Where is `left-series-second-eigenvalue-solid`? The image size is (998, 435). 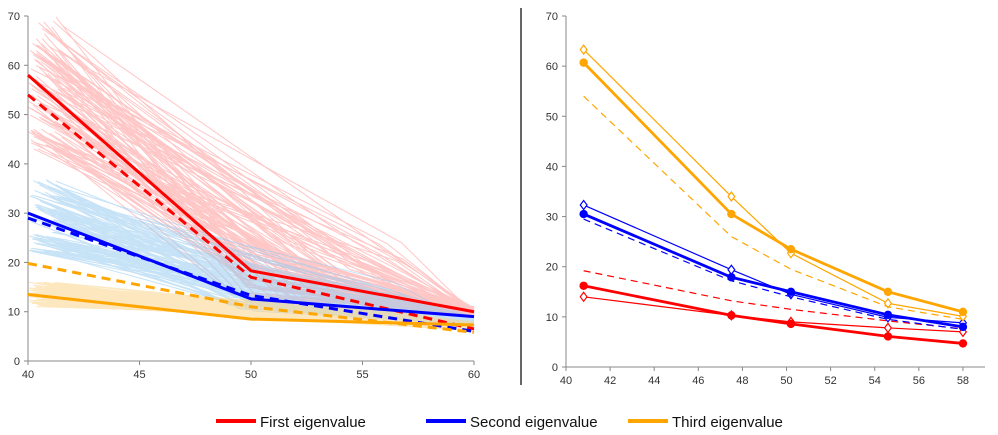 left-series-second-eigenvalue-solid is located at coordinates (251, 265).